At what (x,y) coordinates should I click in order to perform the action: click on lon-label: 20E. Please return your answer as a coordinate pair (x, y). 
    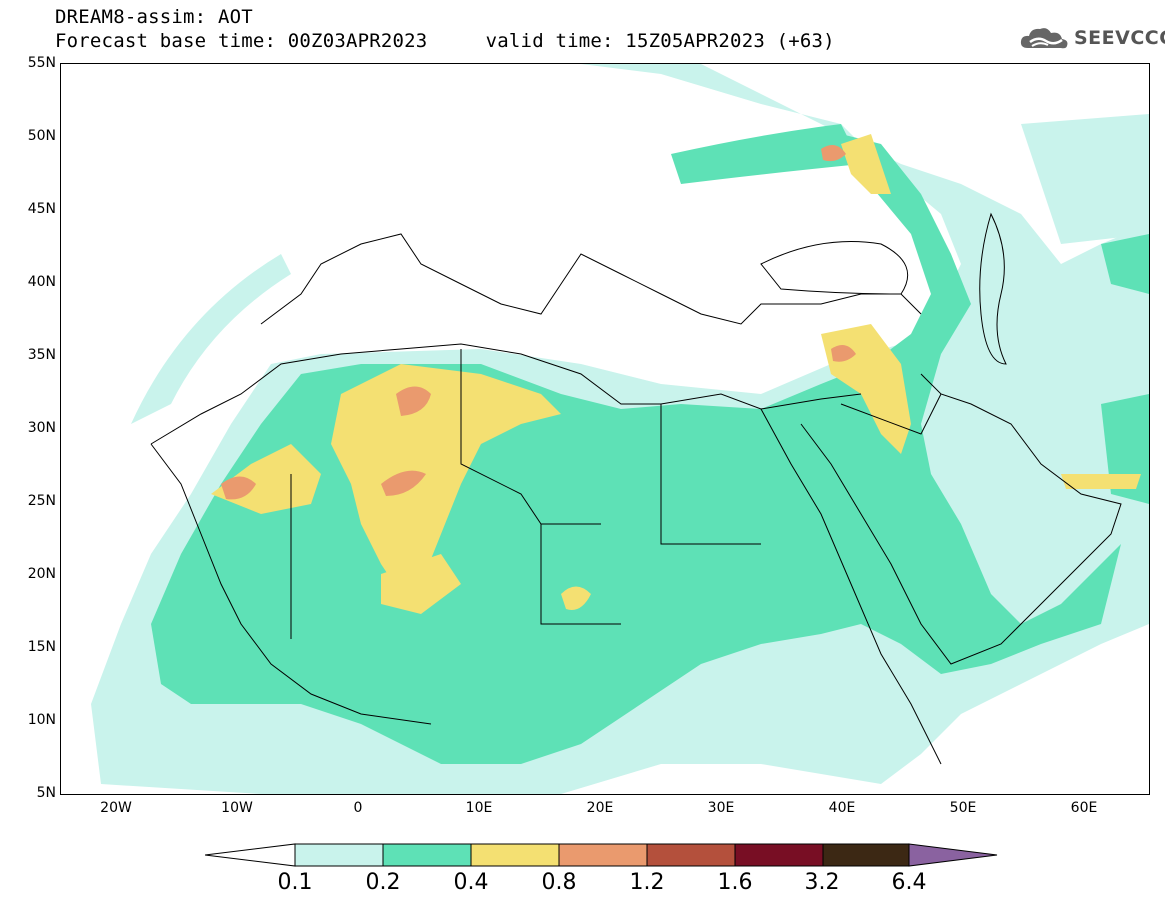
    Looking at the image, I should click on (600, 808).